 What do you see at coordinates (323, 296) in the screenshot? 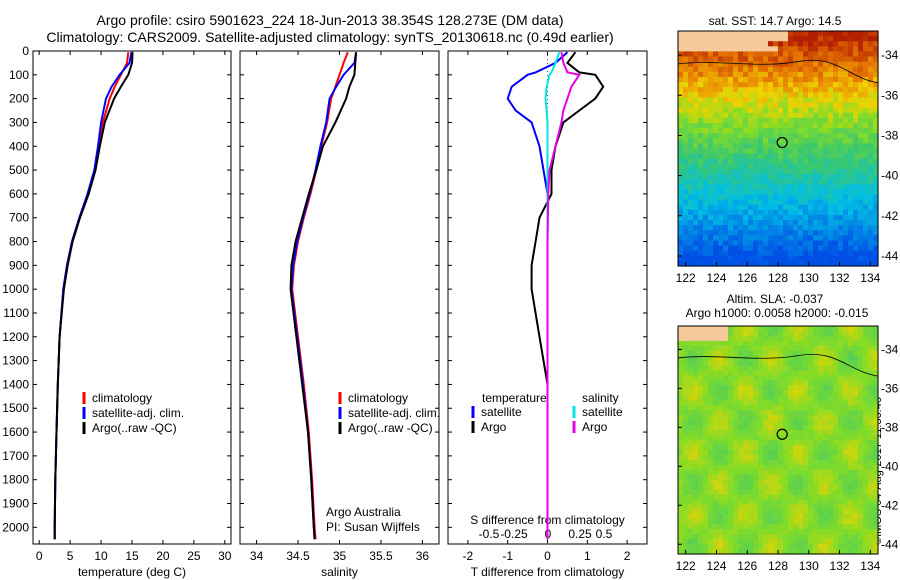
I see `argo-salinity-line` at bounding box center [323, 296].